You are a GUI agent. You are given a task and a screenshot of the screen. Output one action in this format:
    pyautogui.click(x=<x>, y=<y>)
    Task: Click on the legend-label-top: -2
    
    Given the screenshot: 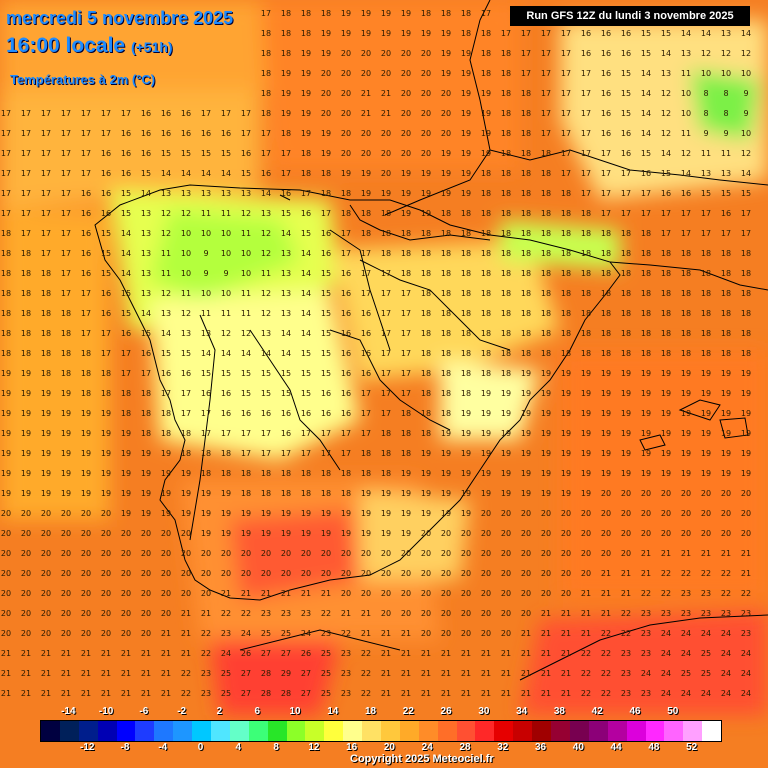 What is the action you would take?
    pyautogui.click(x=182, y=711)
    